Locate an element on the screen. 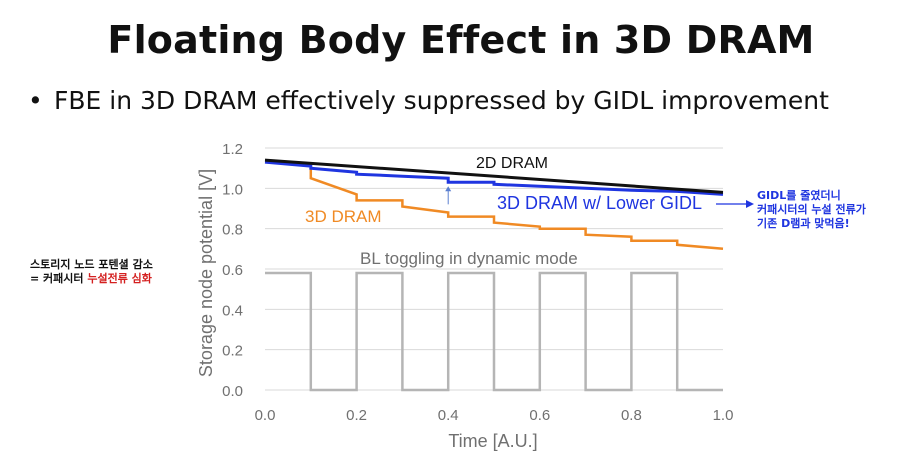 The image size is (922, 465). annotation-left-highlight: 누설전류 심화 is located at coordinates (119, 278).